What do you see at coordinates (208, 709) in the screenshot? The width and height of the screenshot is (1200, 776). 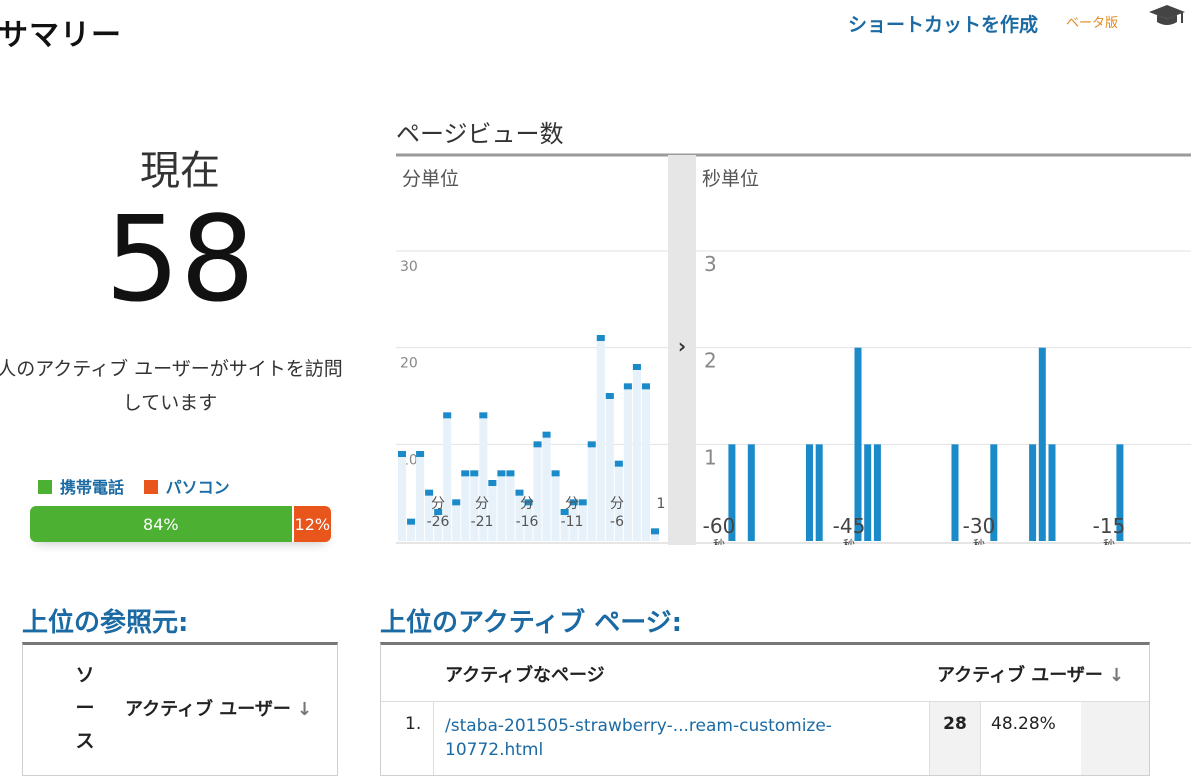 I see `col-active-users-label: アクティブ ユーザー` at bounding box center [208, 709].